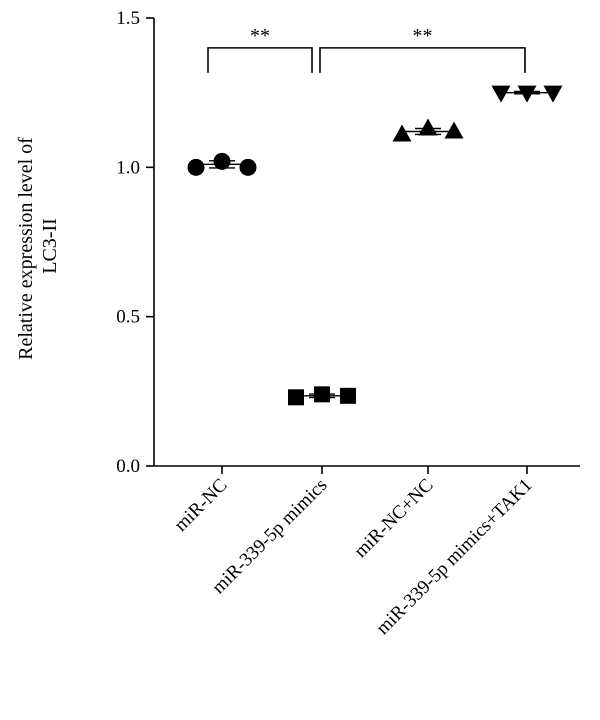  Describe the element at coordinates (128, 167) in the screenshot. I see `y-tick-label: 1.0` at that location.